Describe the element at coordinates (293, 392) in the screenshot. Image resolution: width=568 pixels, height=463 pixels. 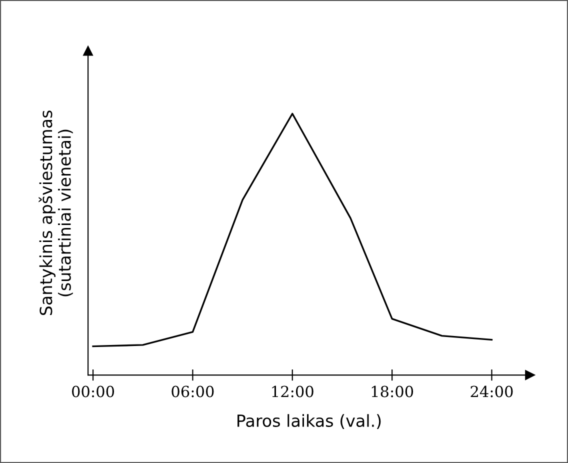
I see `x-tick-label: 12:00` at that location.